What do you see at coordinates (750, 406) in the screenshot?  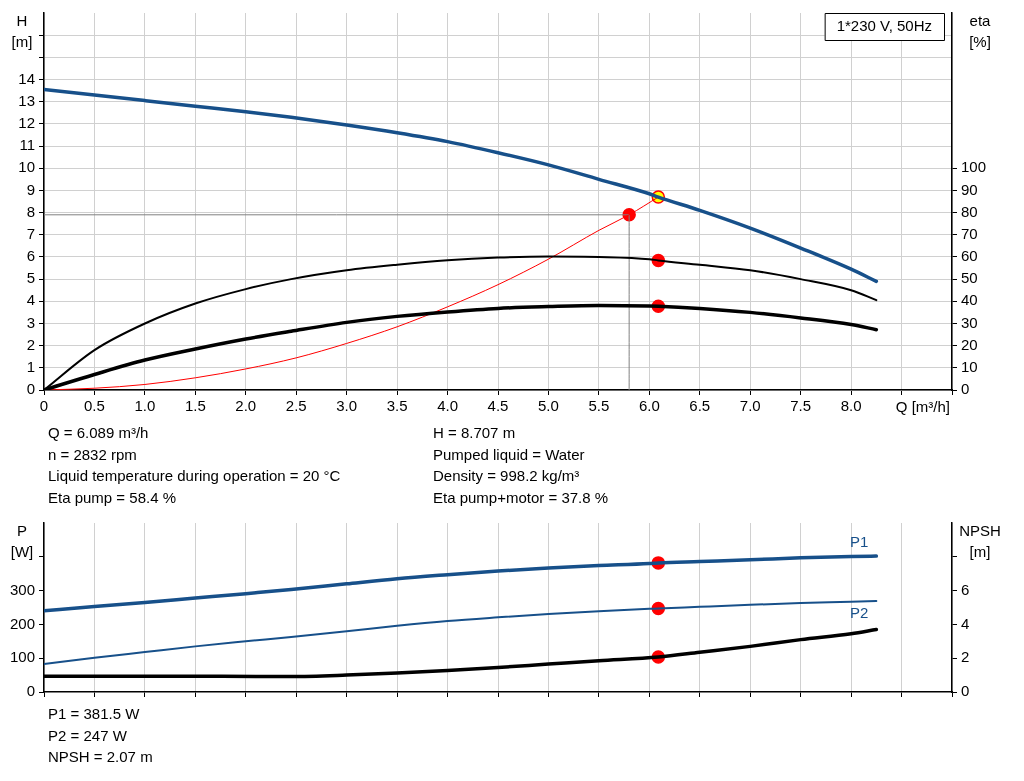 I see `x-tick-label: 7.0` at bounding box center [750, 406].